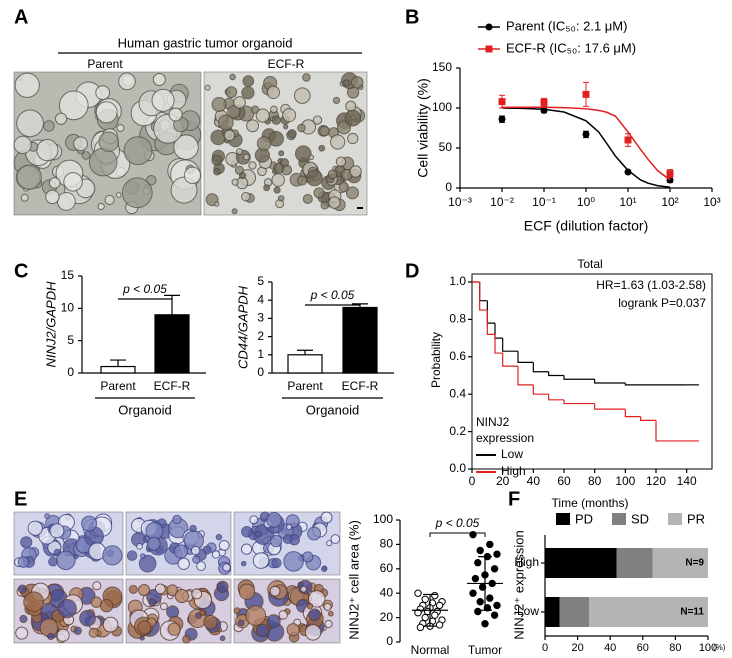 This screenshot has height=658, width=732. Describe the element at coordinates (564, 481) in the screenshot. I see `x-tick-label: 60` at that location.